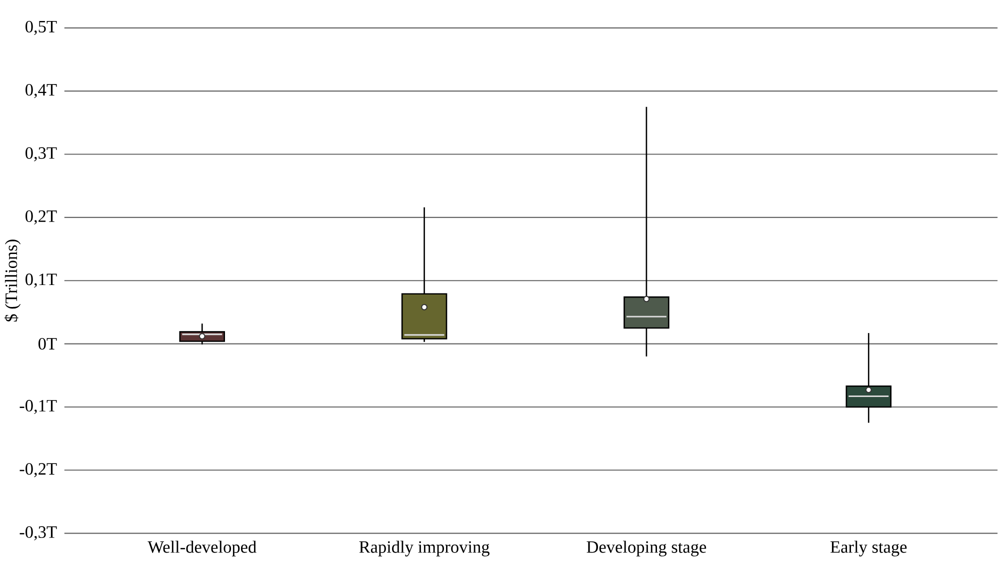 Image resolution: width=998 pixels, height=565 pixels. I want to click on y-tick-label: 0,5T, so click(41, 27).